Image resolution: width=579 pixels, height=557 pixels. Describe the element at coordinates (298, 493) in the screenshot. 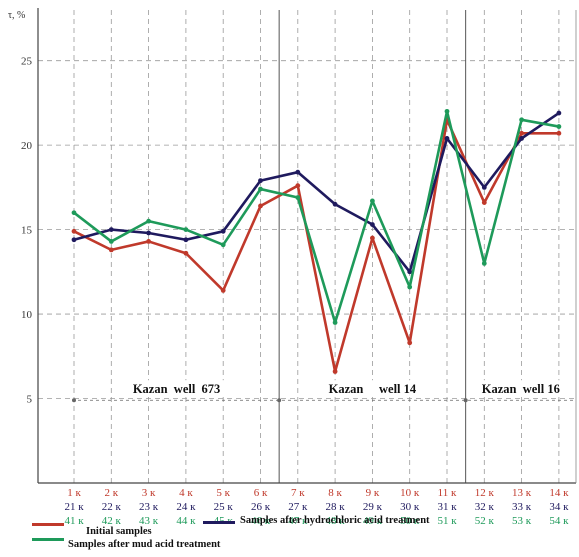

I see `x-tick-label: 7 к` at that location.